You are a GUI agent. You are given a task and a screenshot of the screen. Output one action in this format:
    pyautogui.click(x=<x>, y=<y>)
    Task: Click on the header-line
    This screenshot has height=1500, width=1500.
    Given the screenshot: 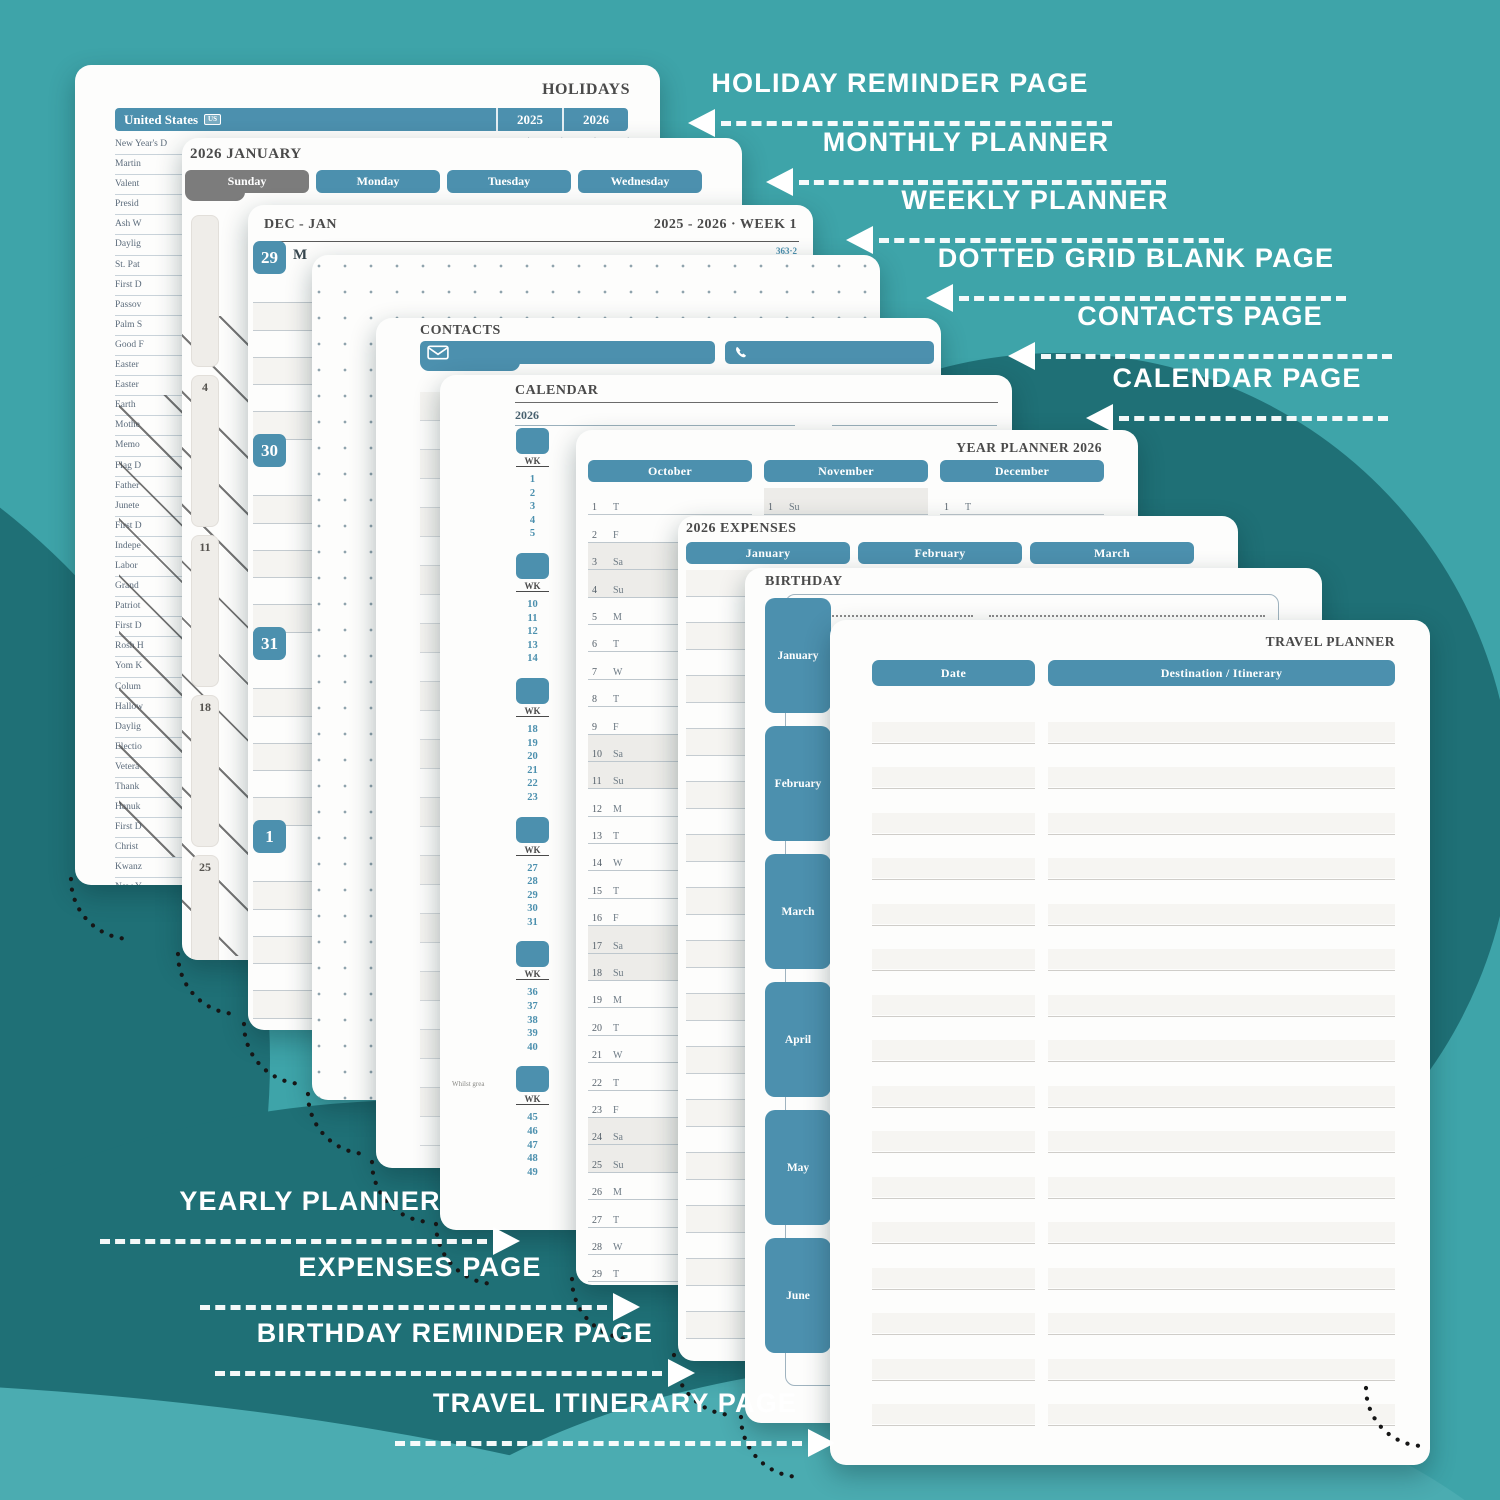 What is the action you would take?
    pyautogui.click(x=655, y=425)
    